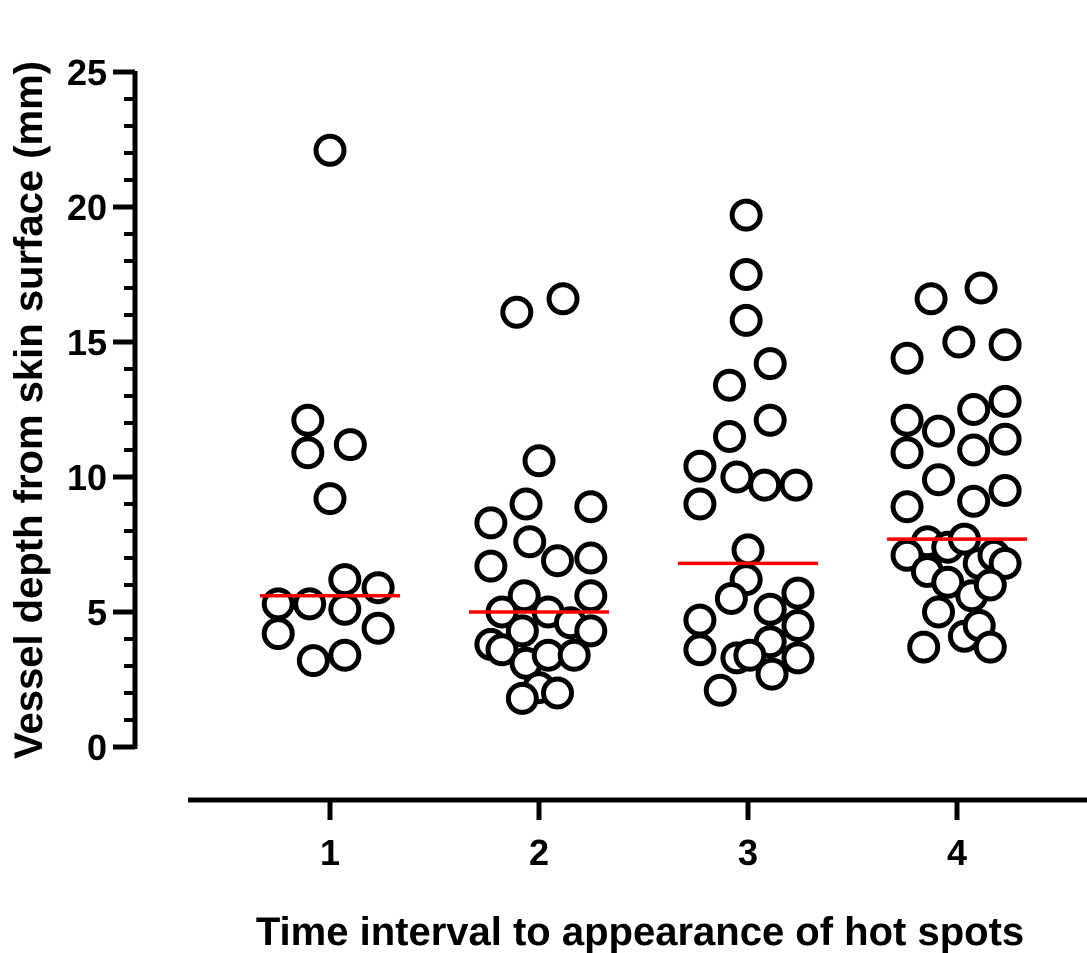 Image resolution: width=1087 pixels, height=953 pixels. Describe the element at coordinates (97, 747) in the screenshot. I see `y-tick-label: 0` at that location.